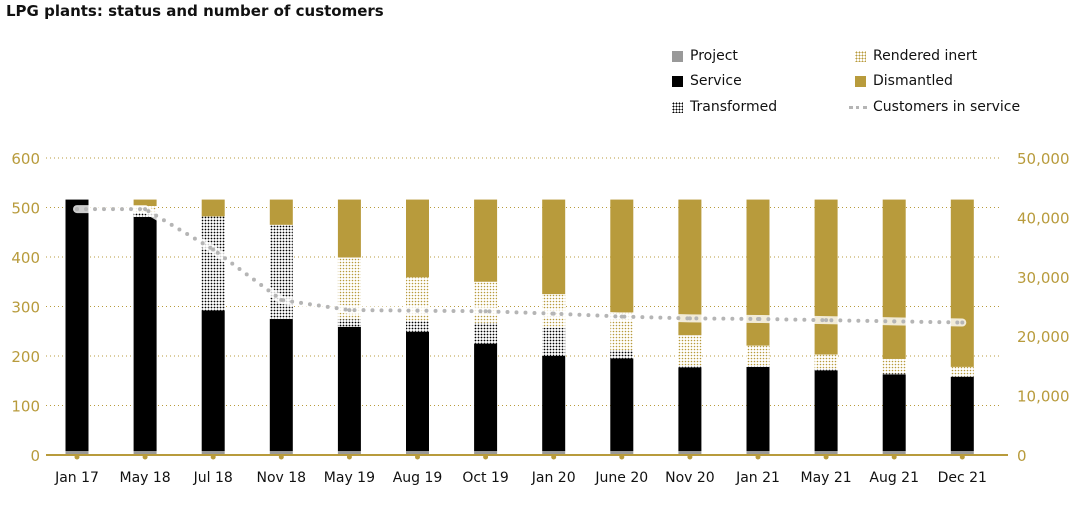  What do you see at coordinates (1022, 456) in the screenshot?
I see `right-tick-label: 0` at bounding box center [1022, 456].